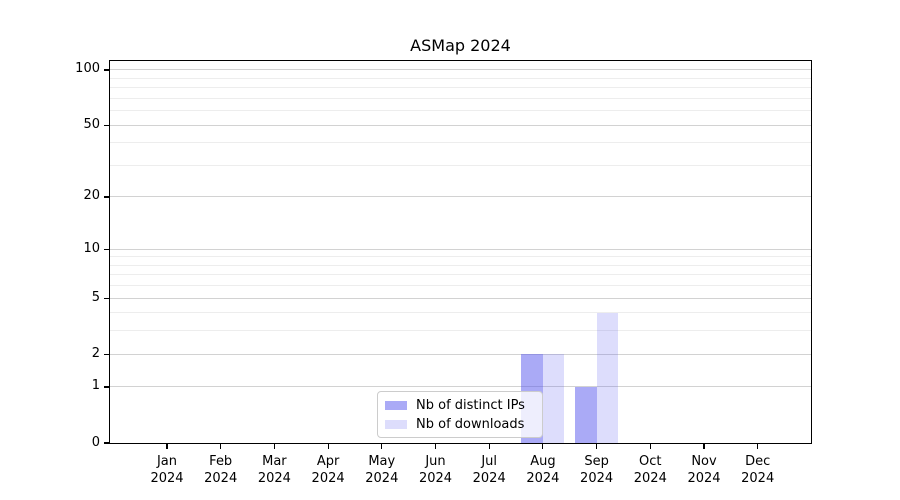 This screenshot has height=500, width=900. Describe the element at coordinates (489, 470) in the screenshot. I see `x-tick-label: Jul 2024` at that location.